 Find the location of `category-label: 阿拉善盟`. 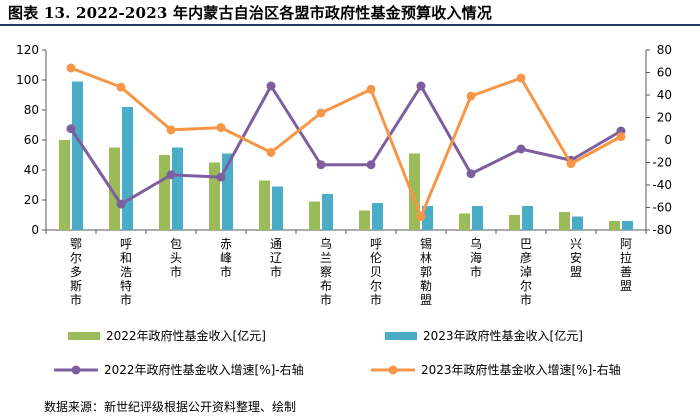

category-label: 阿拉善盟 is located at coordinates (626, 265).